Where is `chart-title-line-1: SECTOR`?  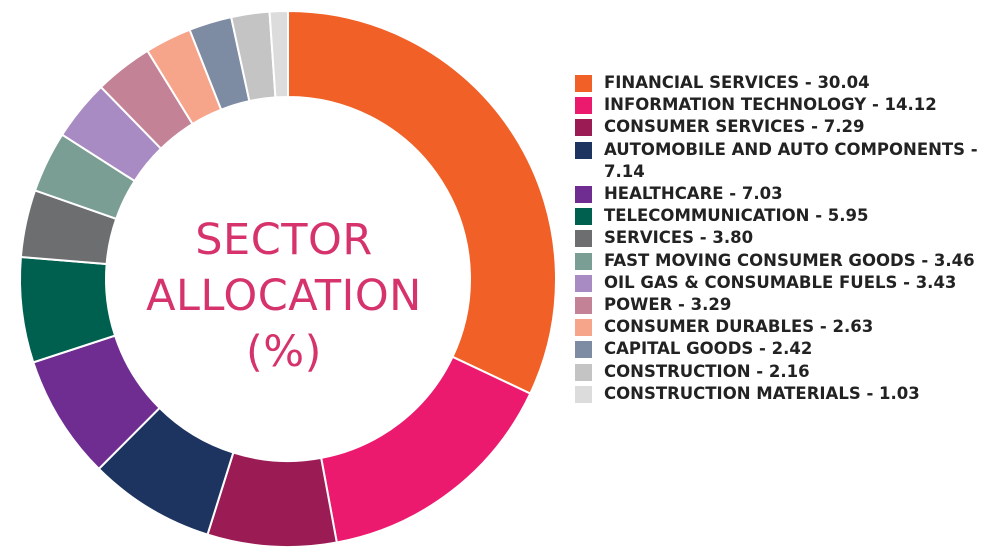 chart-title-line-1: SECTOR is located at coordinates (284, 240).